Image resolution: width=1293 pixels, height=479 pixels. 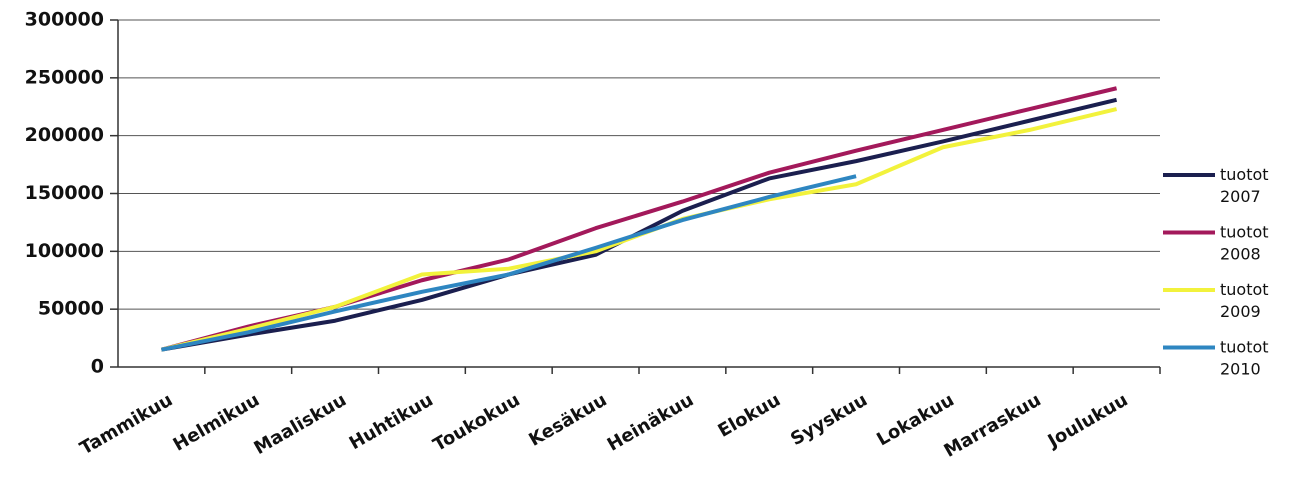 I want to click on x-tick-label: Joulukuu, so click(x=1087, y=420).